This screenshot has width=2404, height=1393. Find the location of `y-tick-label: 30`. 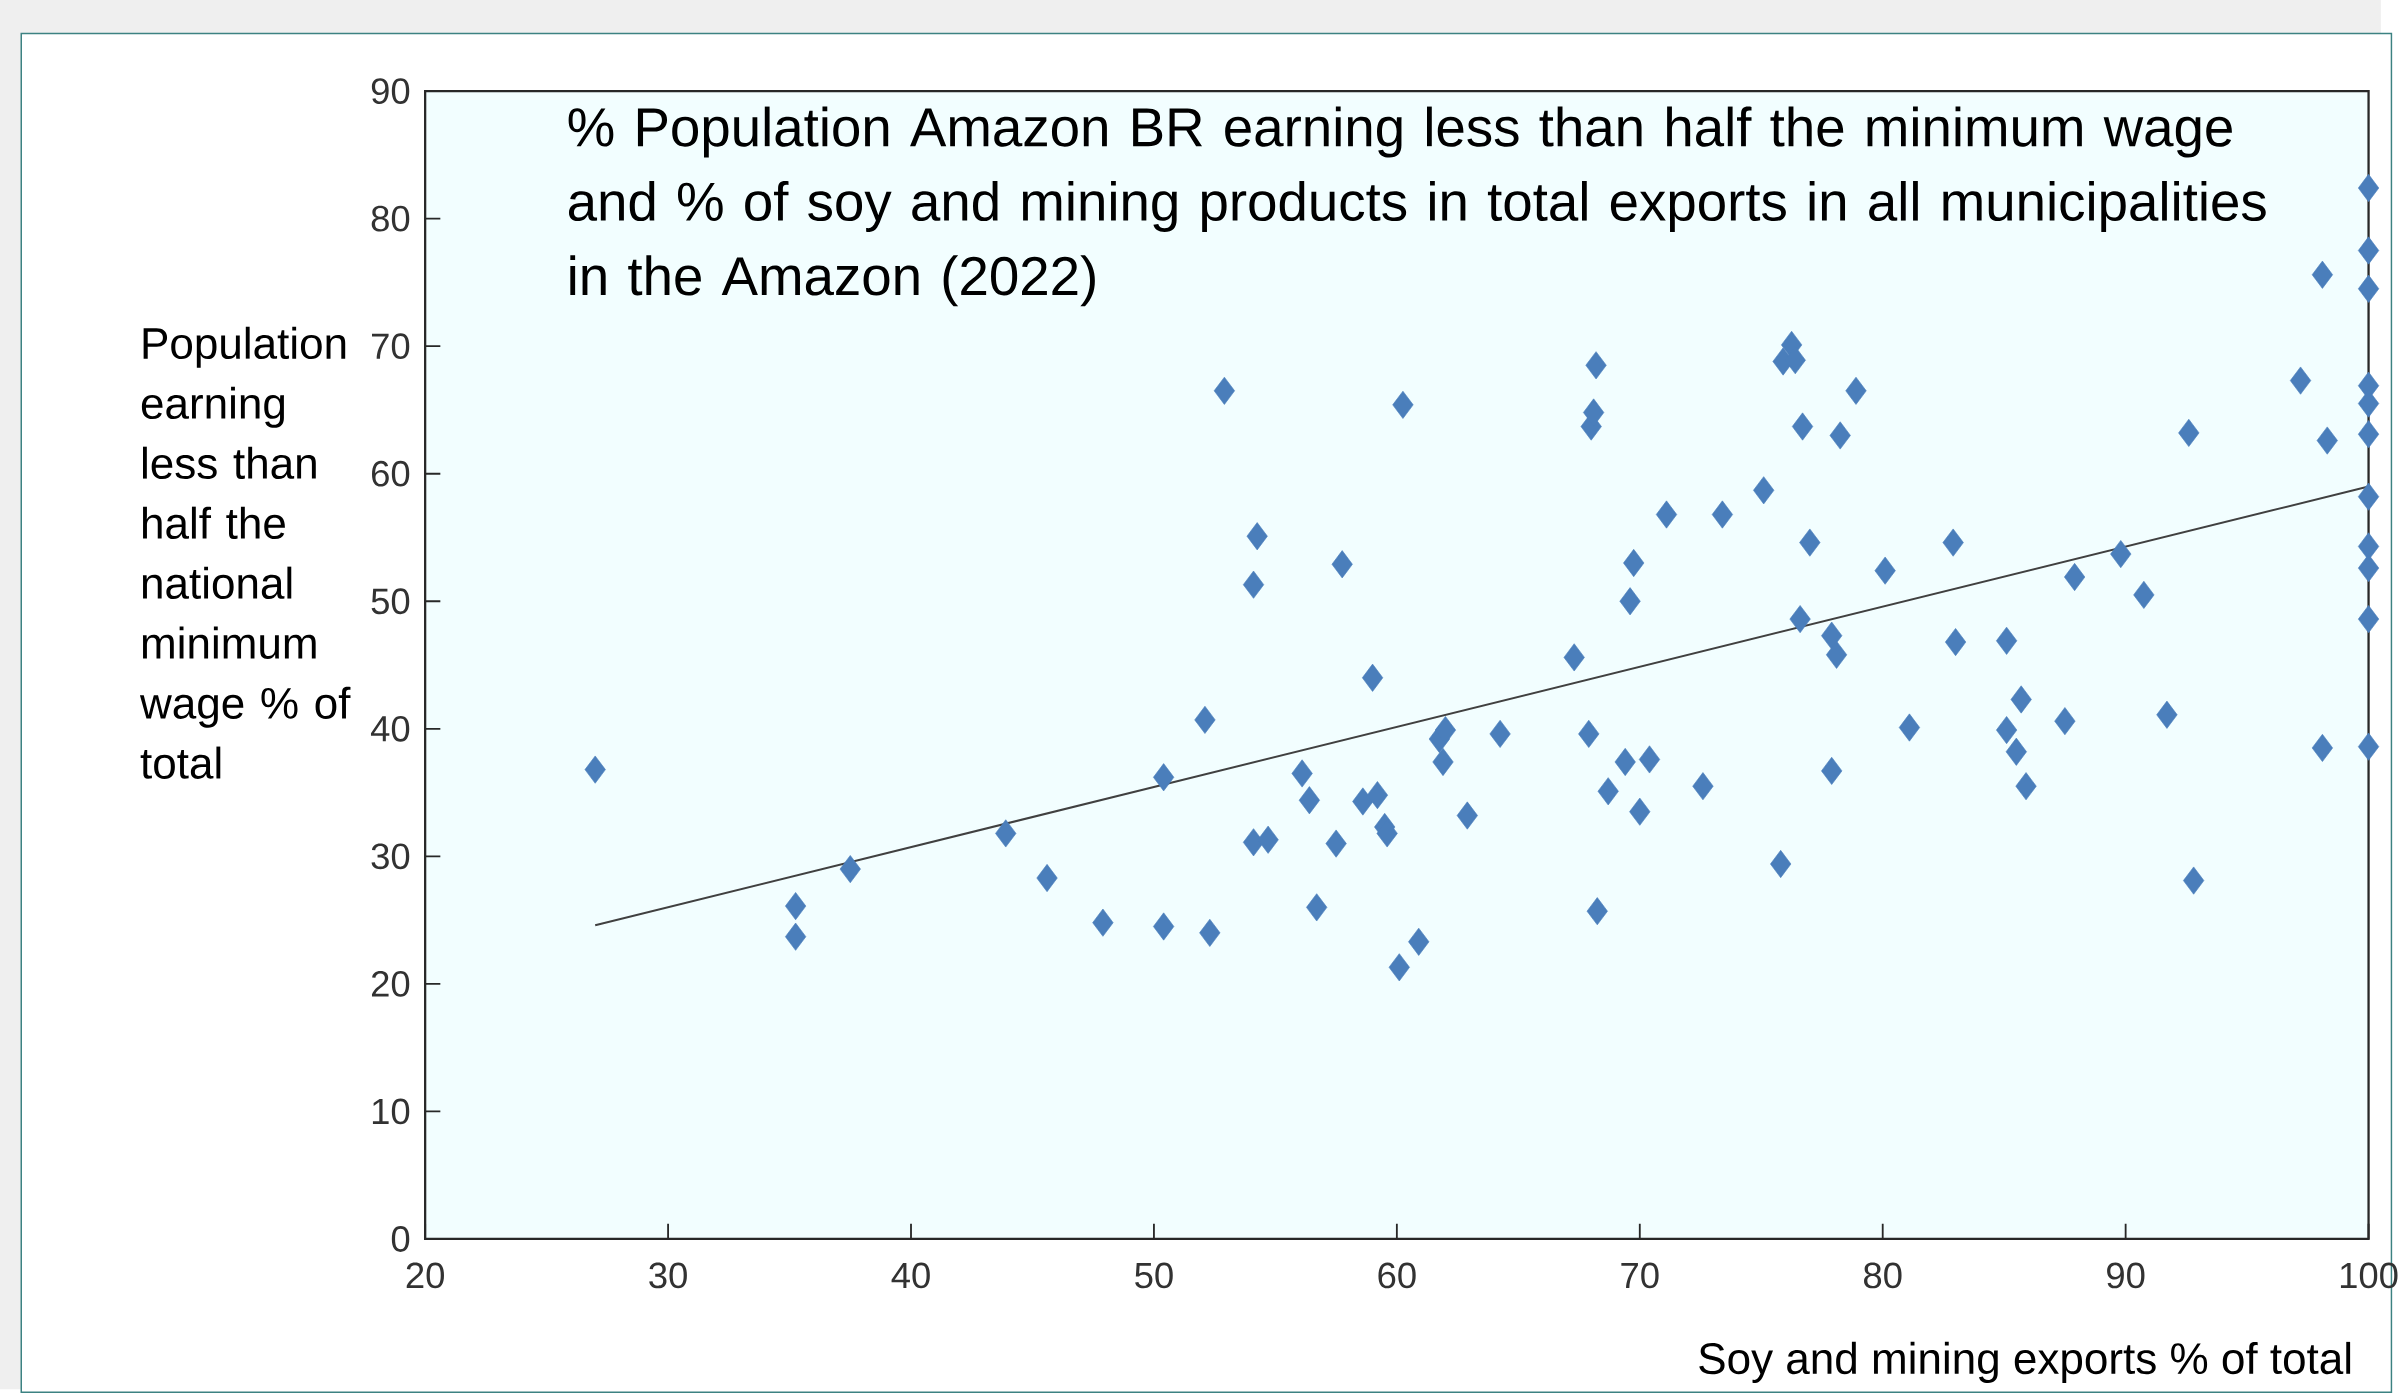

y-tick-label: 30 is located at coordinates (390, 856).